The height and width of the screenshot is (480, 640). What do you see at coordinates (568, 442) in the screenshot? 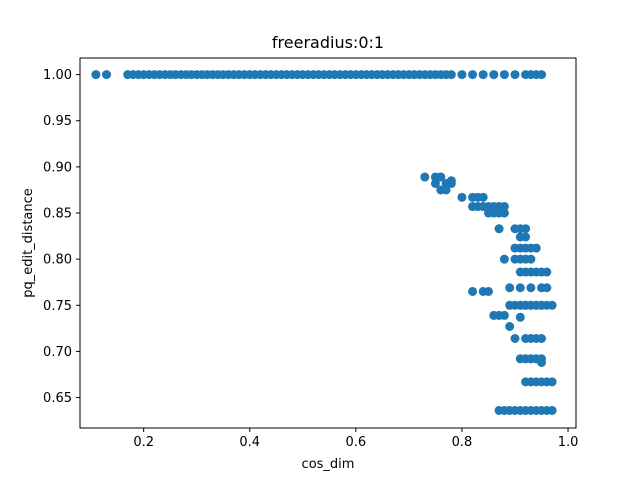
I see `x-tick-label: 1.0` at bounding box center [568, 442].